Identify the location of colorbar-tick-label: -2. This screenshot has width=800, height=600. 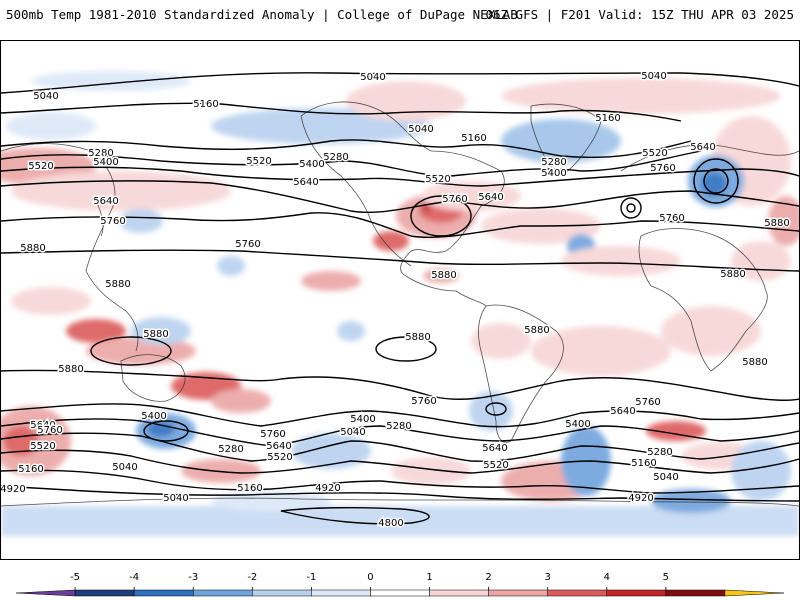
(252, 577).